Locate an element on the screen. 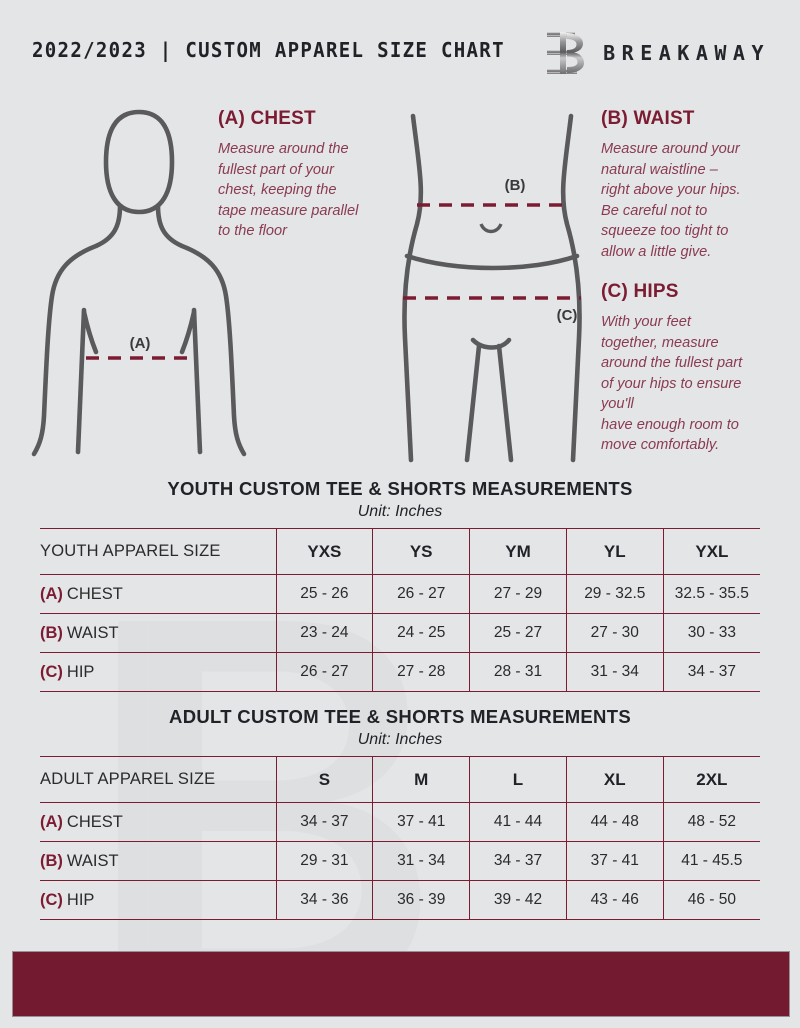 The height and width of the screenshot is (1028, 800). lower-body-hips-figure: (B) (C) is located at coordinates (492, 288).